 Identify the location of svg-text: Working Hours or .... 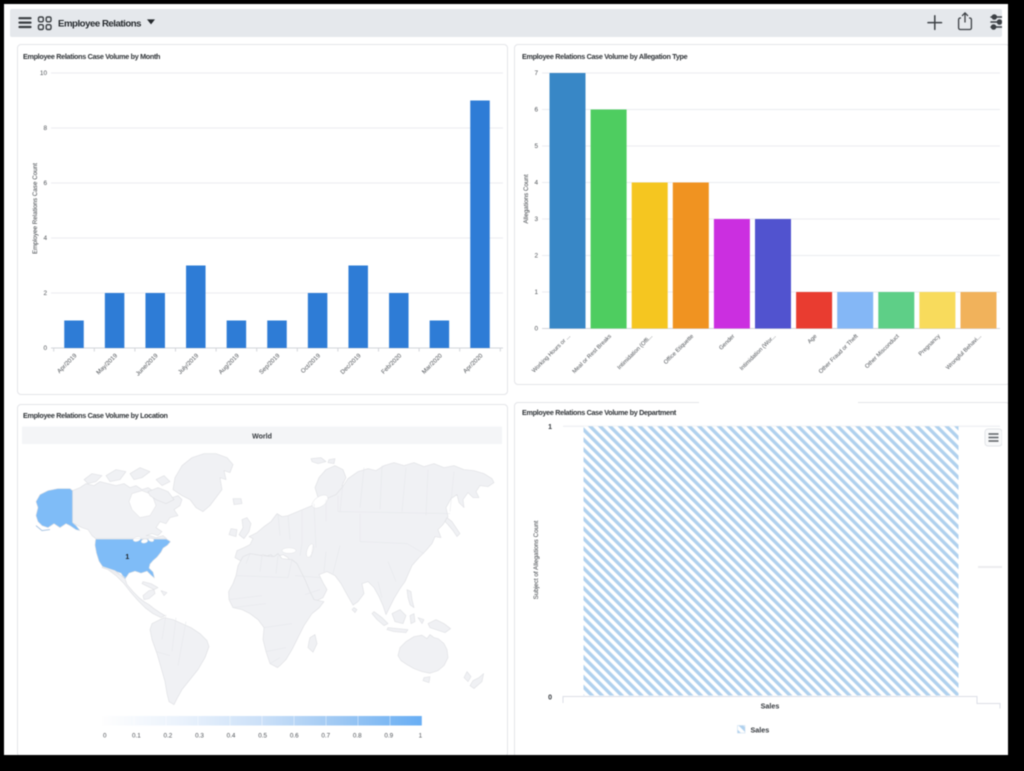
(551, 353).